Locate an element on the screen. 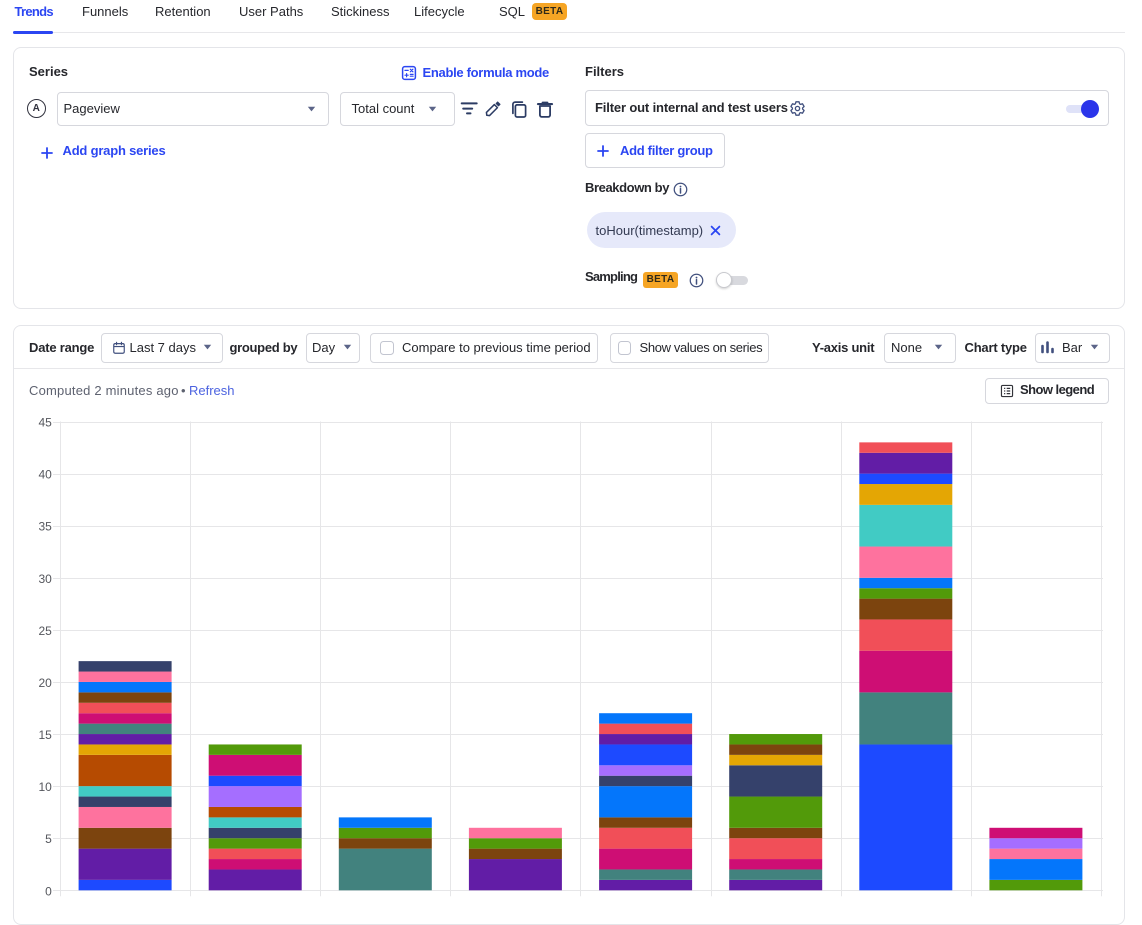 This screenshot has height=925, width=1142. svg-text: 30 is located at coordinates (45, 579).